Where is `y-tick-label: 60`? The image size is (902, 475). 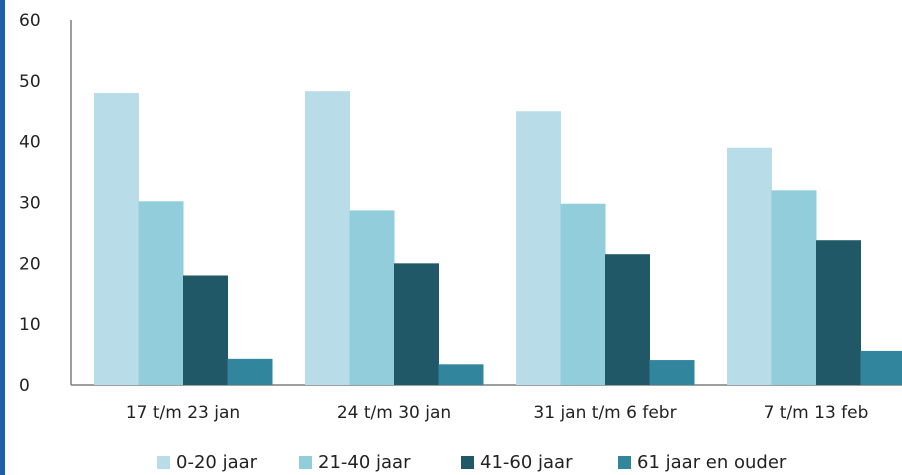 y-tick-label: 60 is located at coordinates (30, 21).